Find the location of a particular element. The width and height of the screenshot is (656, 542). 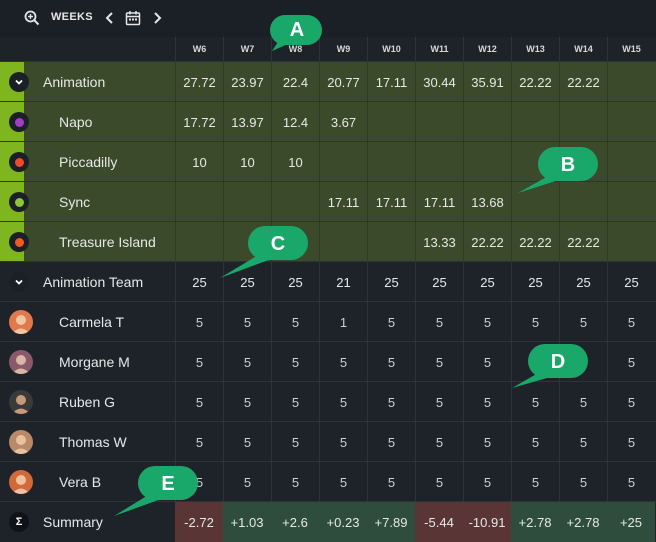

row-label: Animation is located at coordinates (74, 82).